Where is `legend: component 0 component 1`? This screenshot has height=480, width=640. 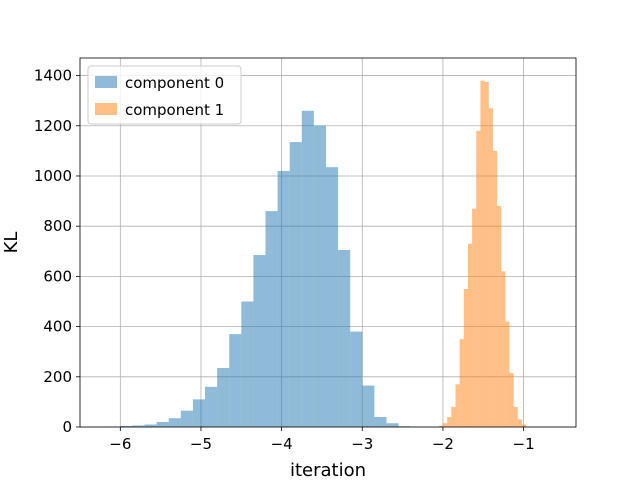 legend: component 0 component 1 is located at coordinates (164, 95).